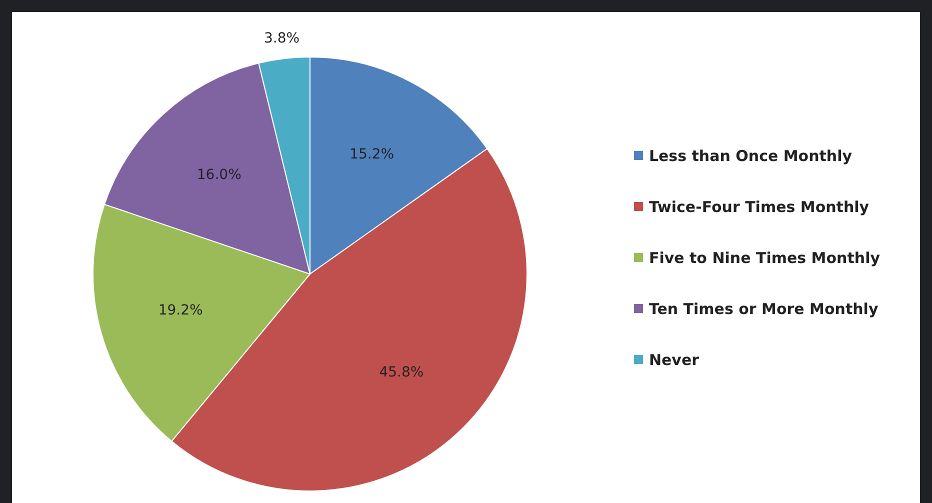 The image size is (932, 503). What do you see at coordinates (759, 207) in the screenshot?
I see `legend-label: Twice-Four Times Monthly` at bounding box center [759, 207].